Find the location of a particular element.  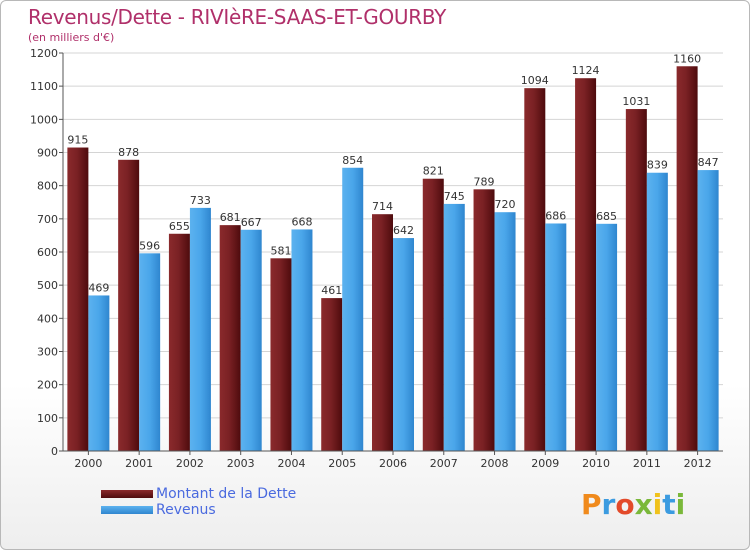

x-tick-label: 2008 is located at coordinates (495, 463).